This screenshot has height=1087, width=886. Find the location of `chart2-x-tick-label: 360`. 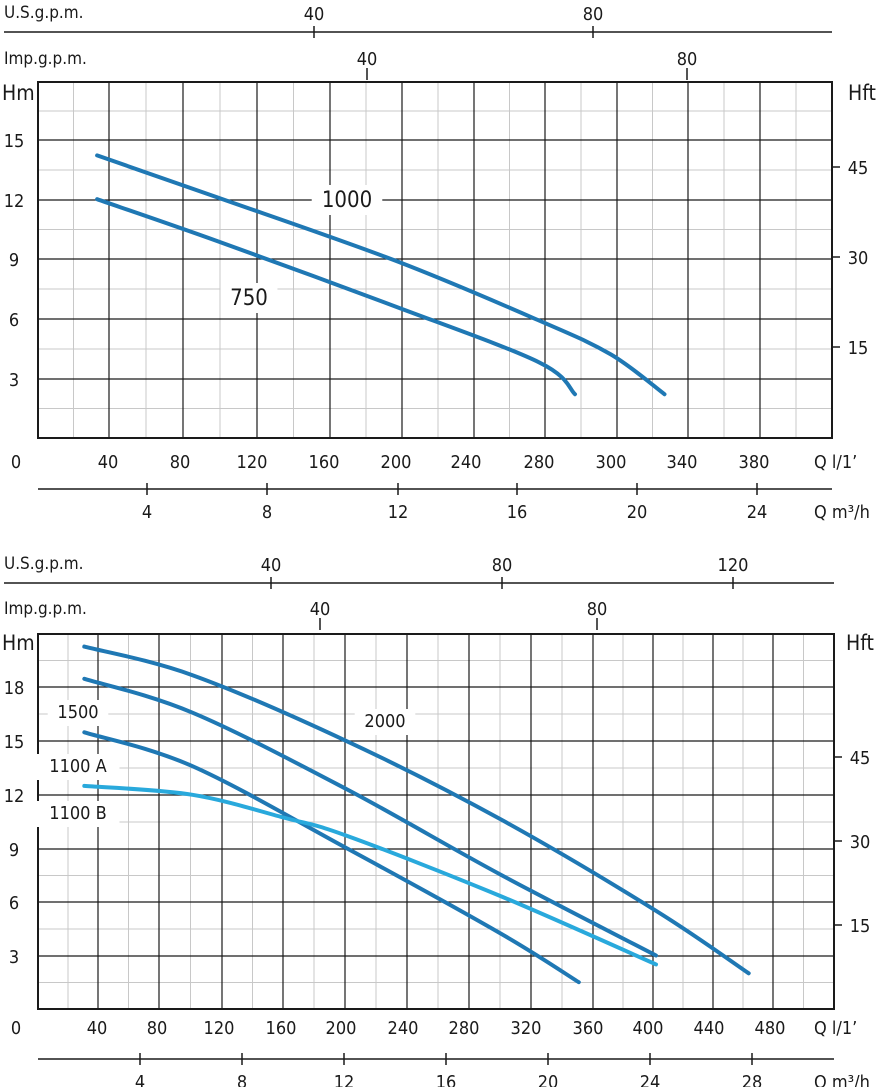

chart2-x-tick-label: 360 is located at coordinates (588, 1028).